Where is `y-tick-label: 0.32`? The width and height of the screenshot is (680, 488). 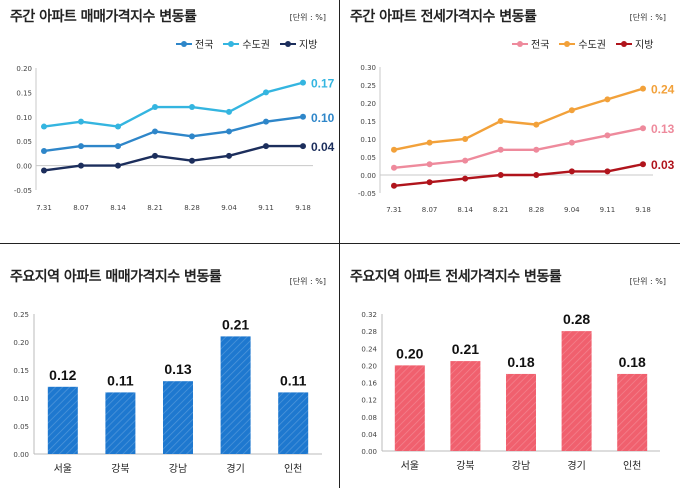 y-tick-label: 0.32 is located at coordinates (369, 315).